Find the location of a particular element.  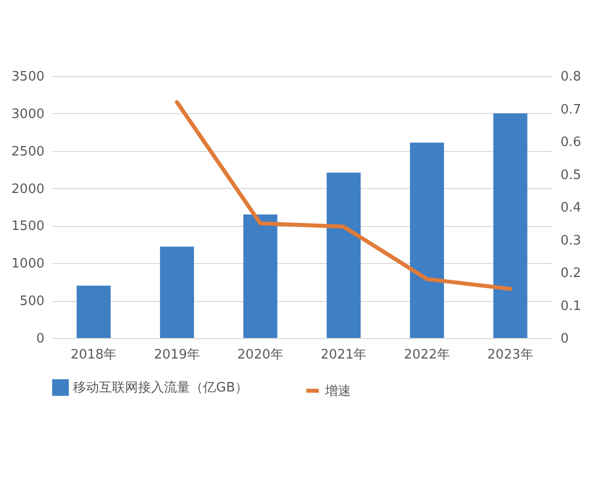

x-tick-label: 2021年 is located at coordinates (343, 355).